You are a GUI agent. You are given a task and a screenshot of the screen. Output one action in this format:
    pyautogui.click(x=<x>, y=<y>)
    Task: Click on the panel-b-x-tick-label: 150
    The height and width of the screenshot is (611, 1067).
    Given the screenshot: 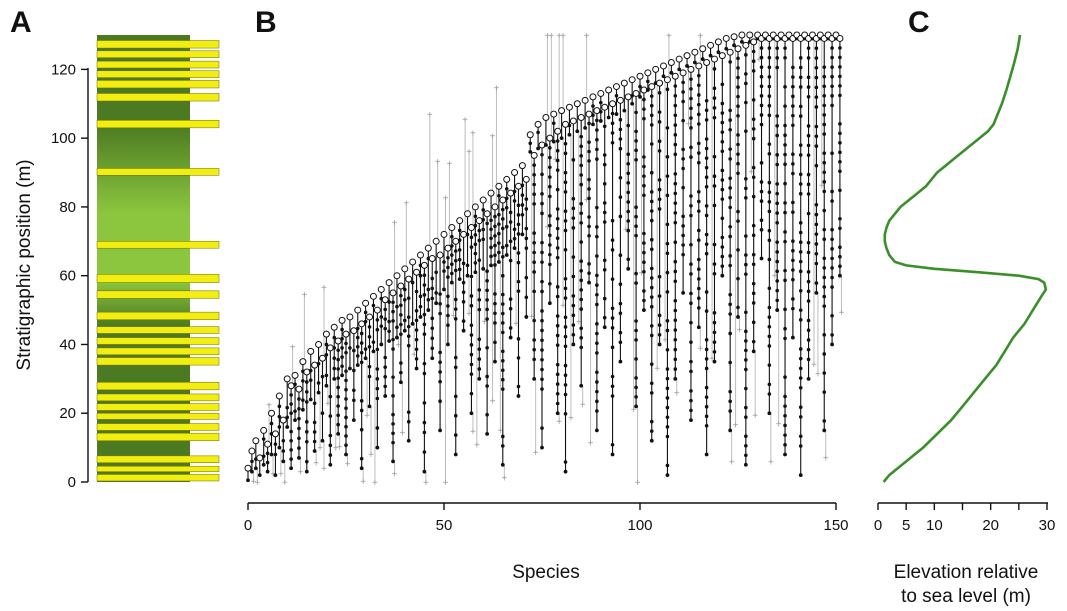 What is the action you would take?
    pyautogui.click(x=835, y=525)
    